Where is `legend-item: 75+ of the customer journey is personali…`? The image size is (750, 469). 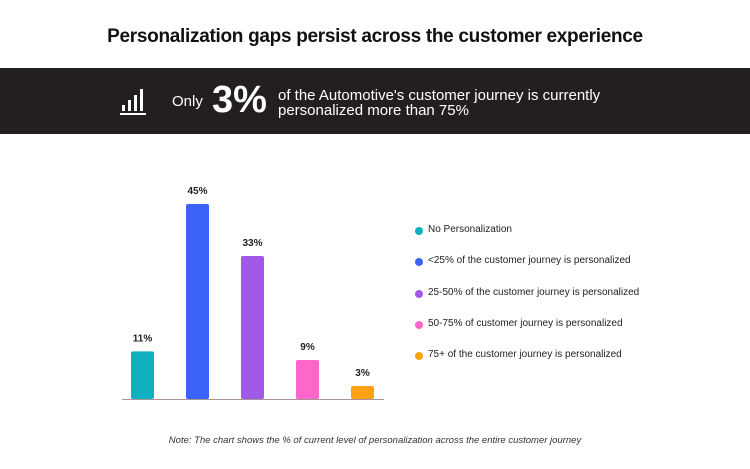
legend-item: 75+ of the customer journey is personali… is located at coordinates (527, 364).